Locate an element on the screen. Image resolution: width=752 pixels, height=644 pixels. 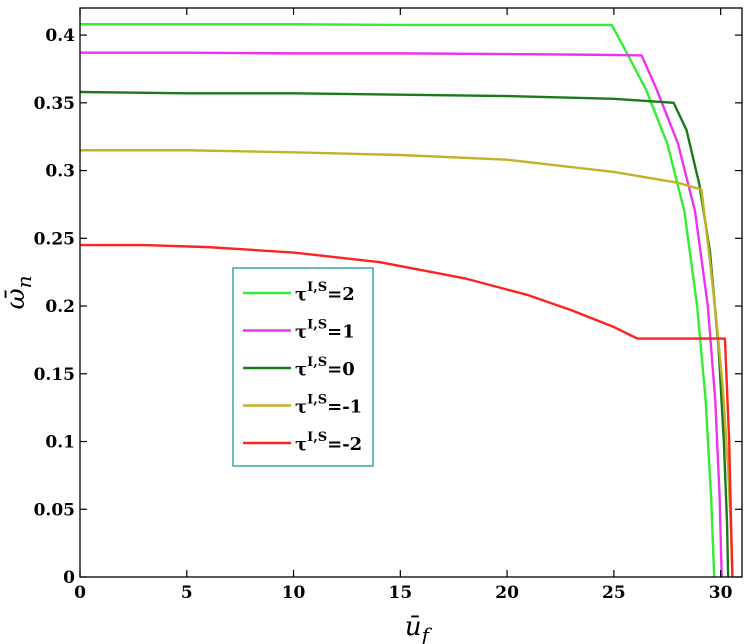
y-tick-label: 0.1 is located at coordinates (60, 443).